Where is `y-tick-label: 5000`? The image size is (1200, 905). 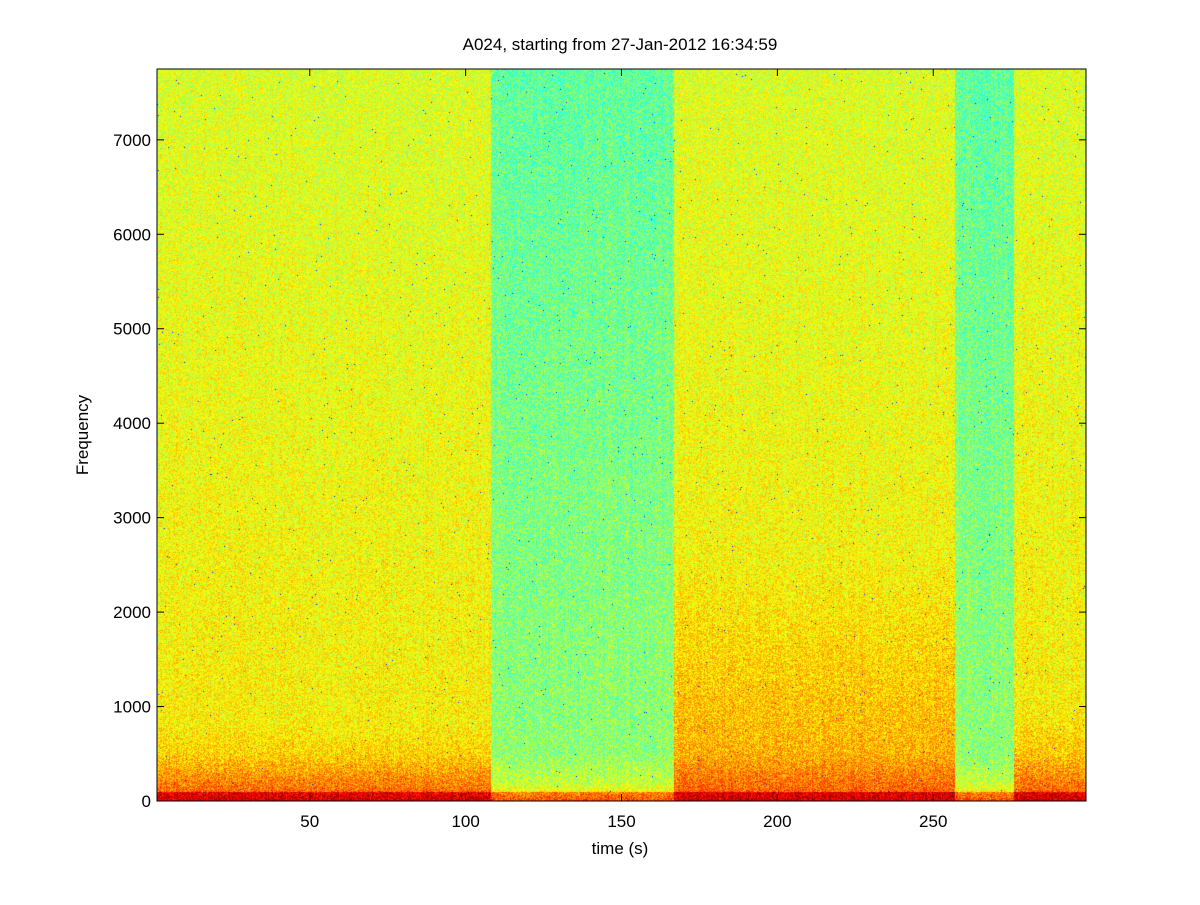 y-tick-label: 5000 is located at coordinates (132, 329).